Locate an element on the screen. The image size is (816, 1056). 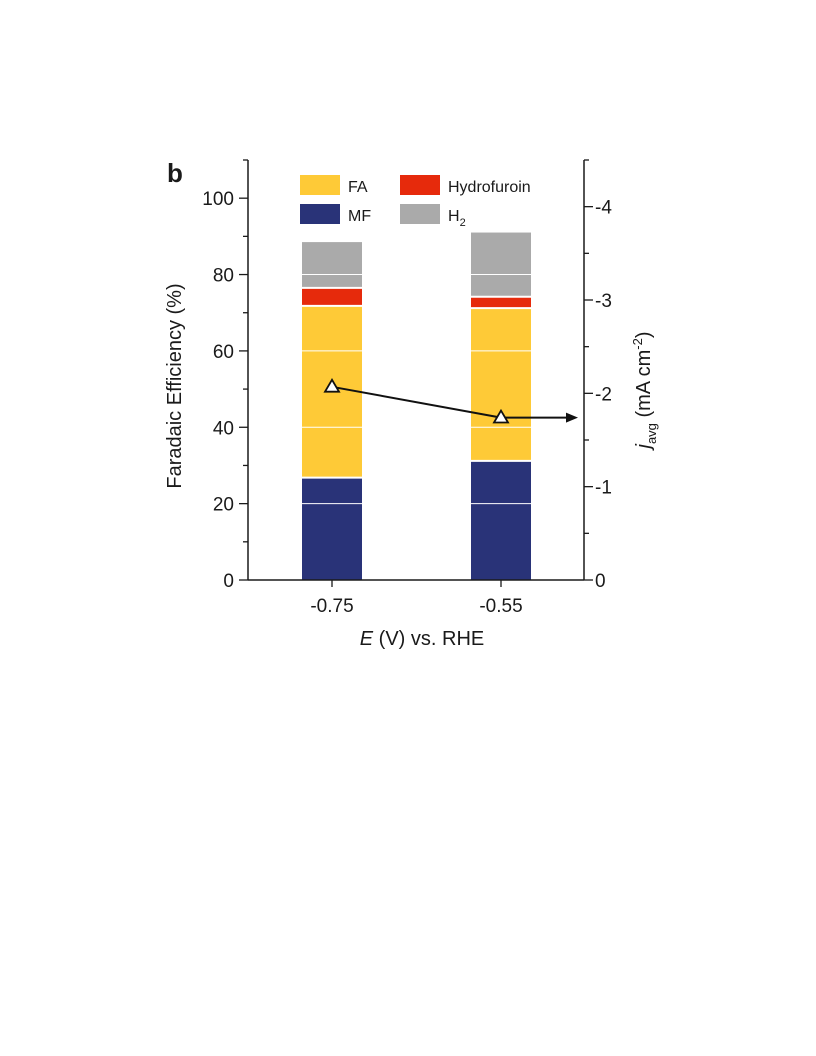
left-ticks-group: 0 20 40 60 80 100 is located at coordinates (225, 375).